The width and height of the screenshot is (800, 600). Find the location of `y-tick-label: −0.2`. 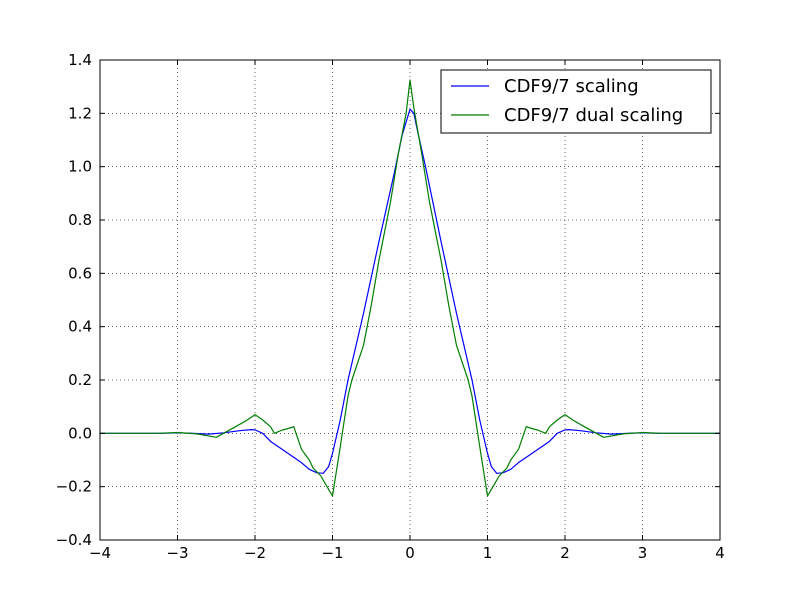

y-tick-label: −0.2 is located at coordinates (74, 487).